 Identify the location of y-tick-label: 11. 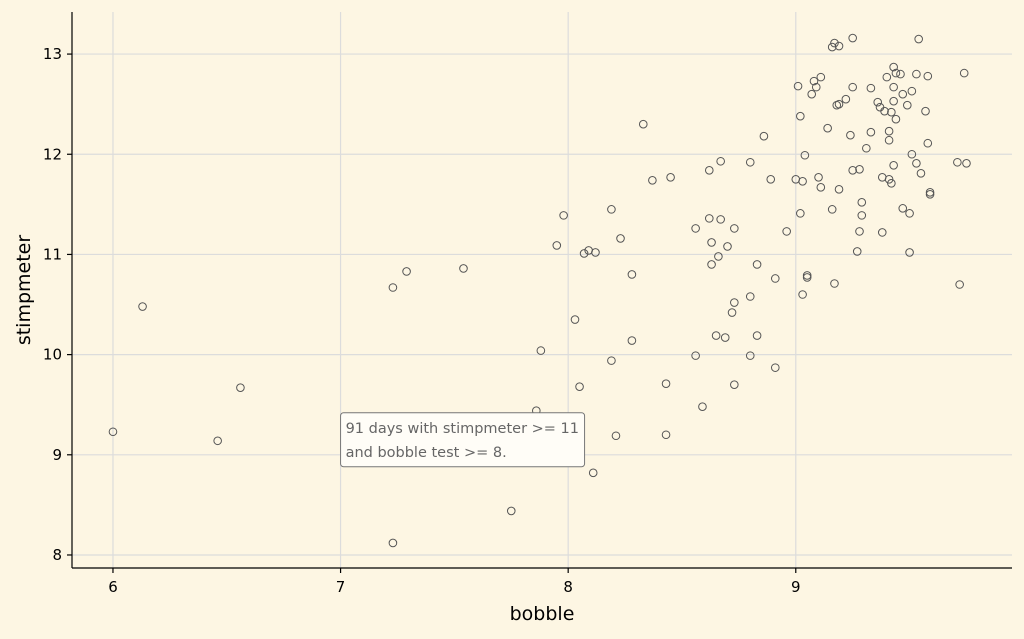
(52, 254).